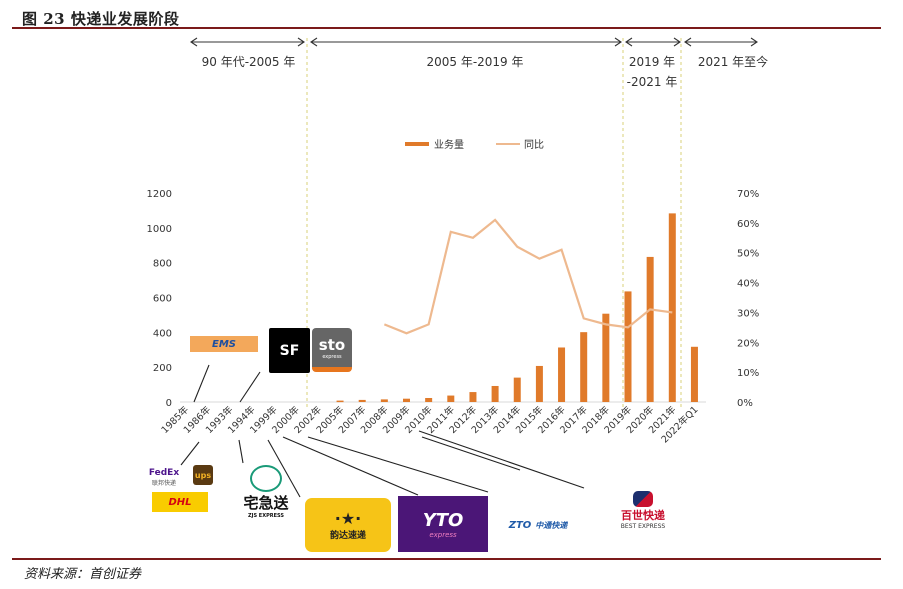 Image resolution: width=903 pixels, height=589 pixels. Describe the element at coordinates (748, 313) in the screenshot. I see `svg-text: 30%` at that location.